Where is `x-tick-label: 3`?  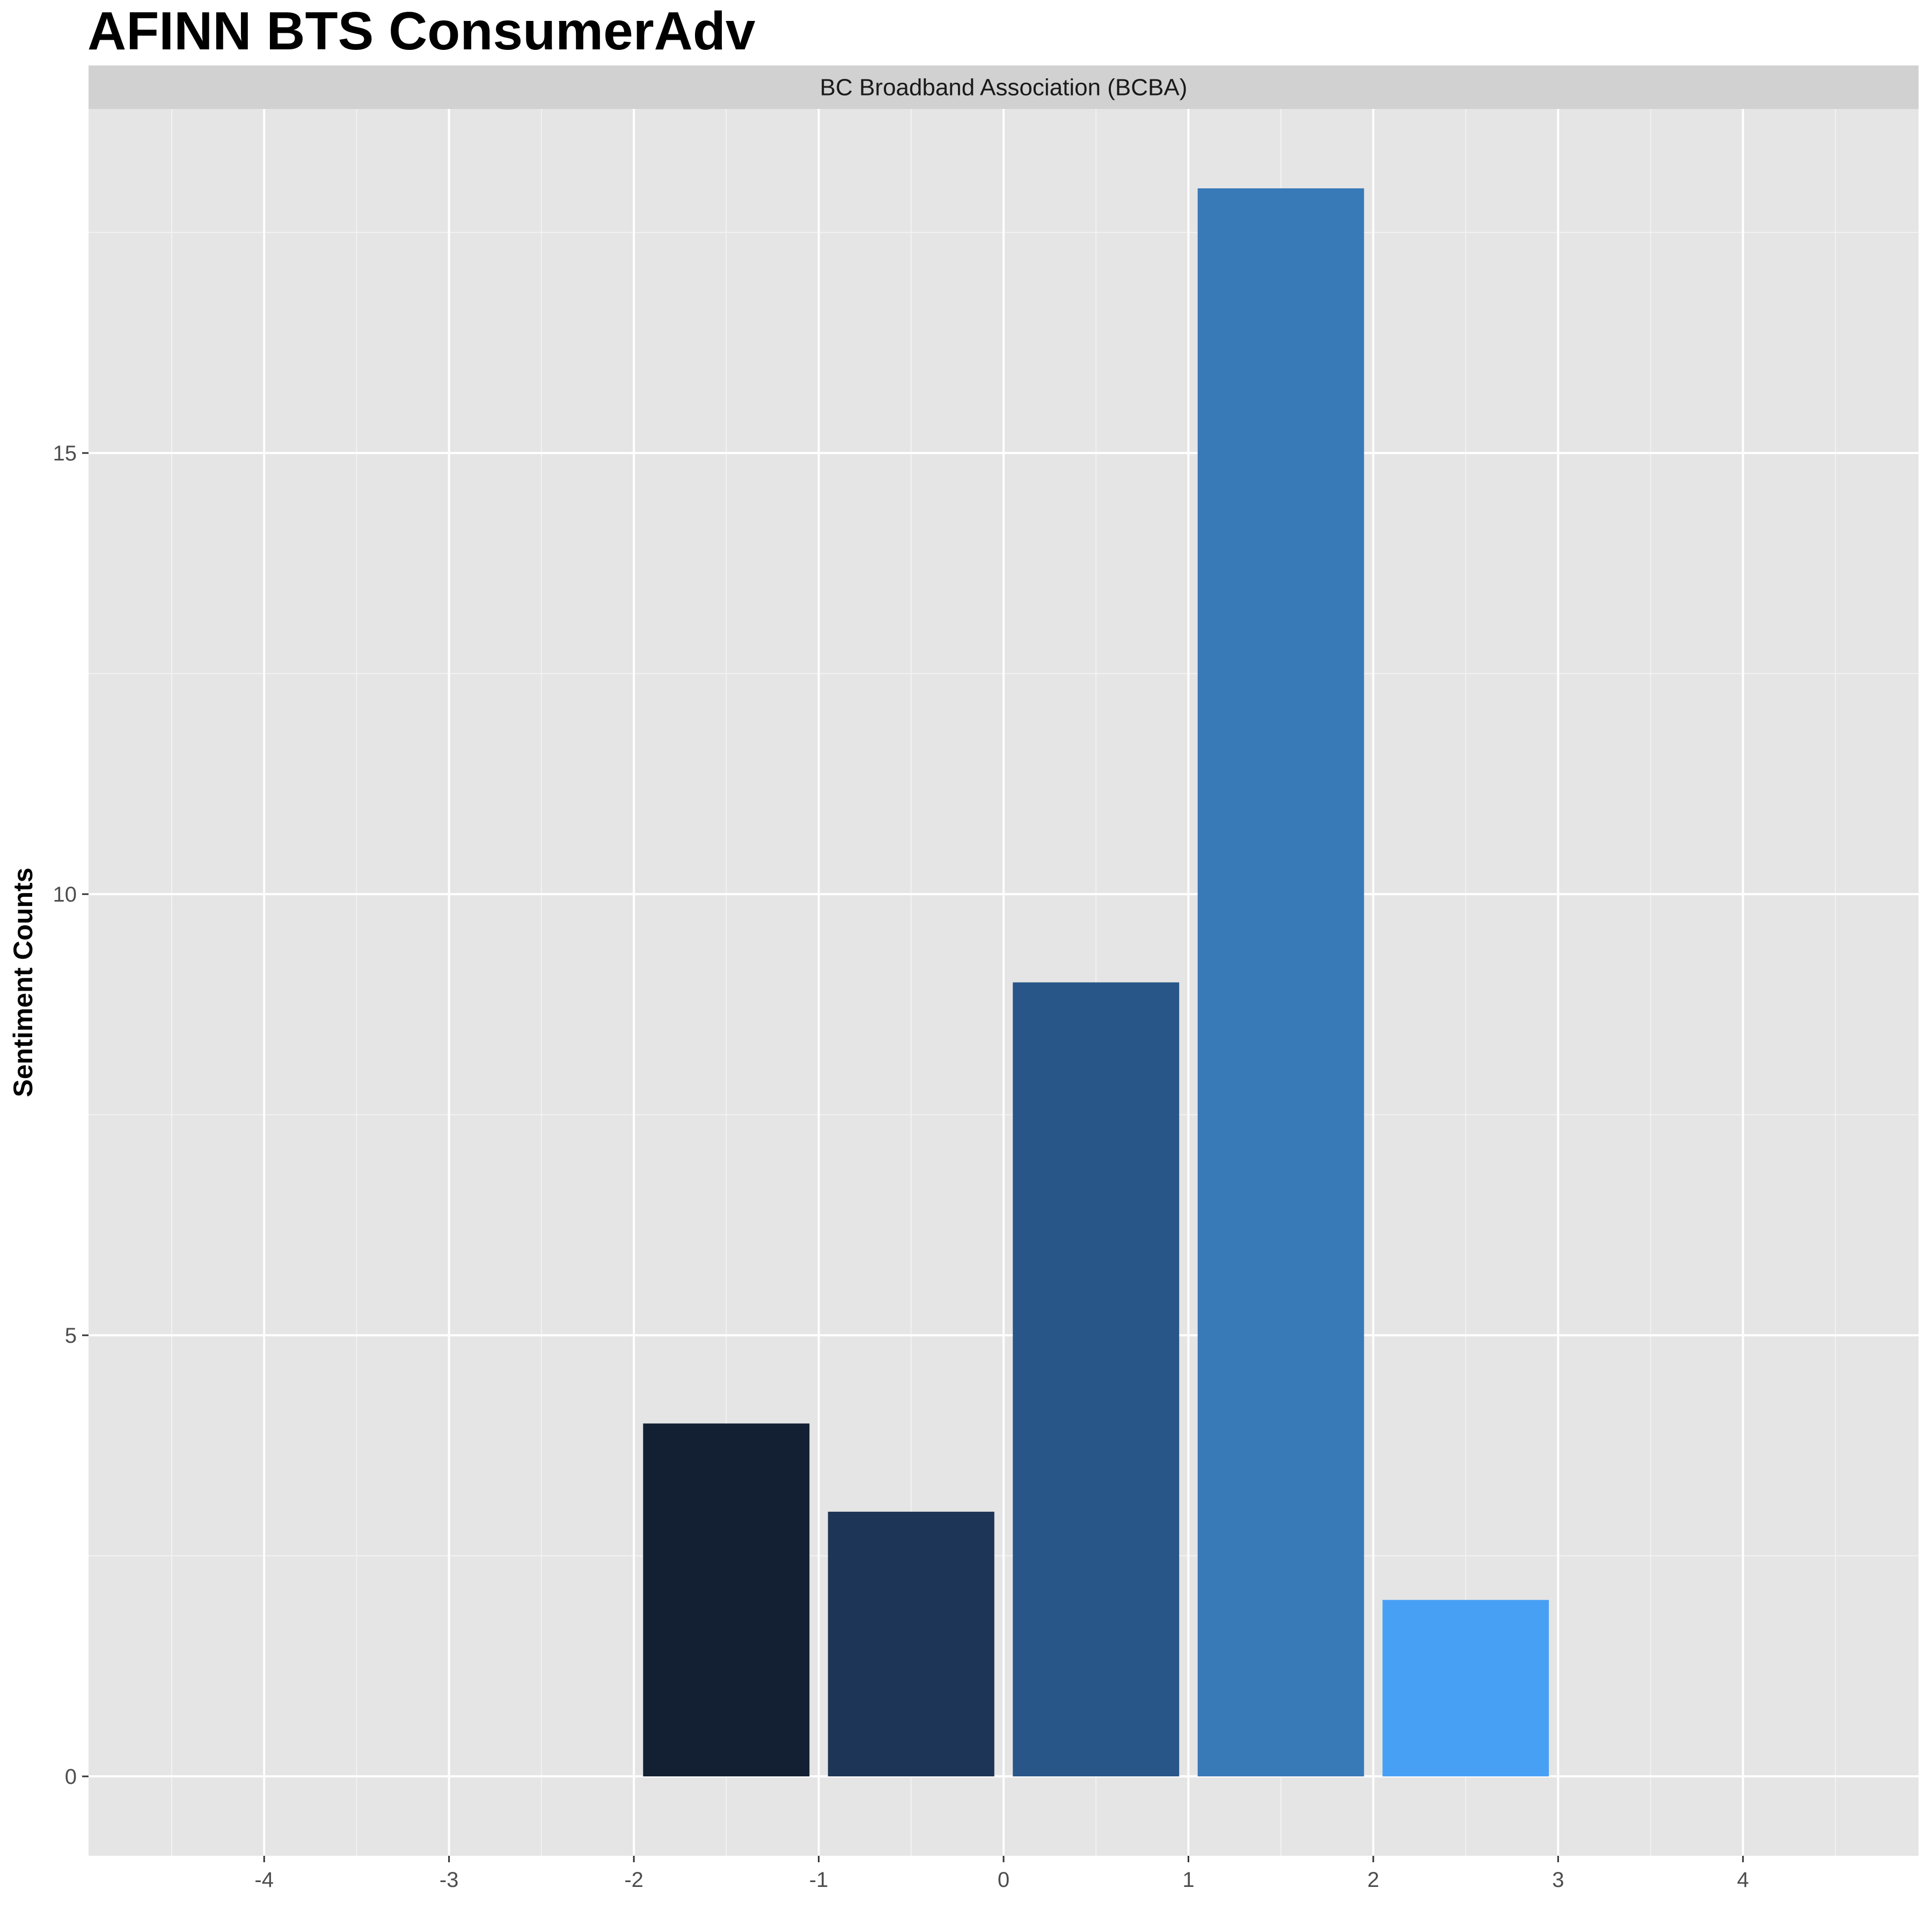
x-tick-label: 3 is located at coordinates (1558, 1880).